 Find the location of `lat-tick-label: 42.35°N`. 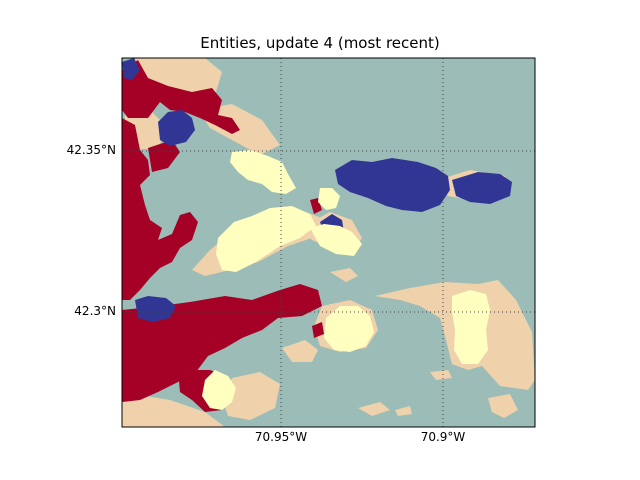

lat-tick-label: 42.35°N is located at coordinates (91, 150).